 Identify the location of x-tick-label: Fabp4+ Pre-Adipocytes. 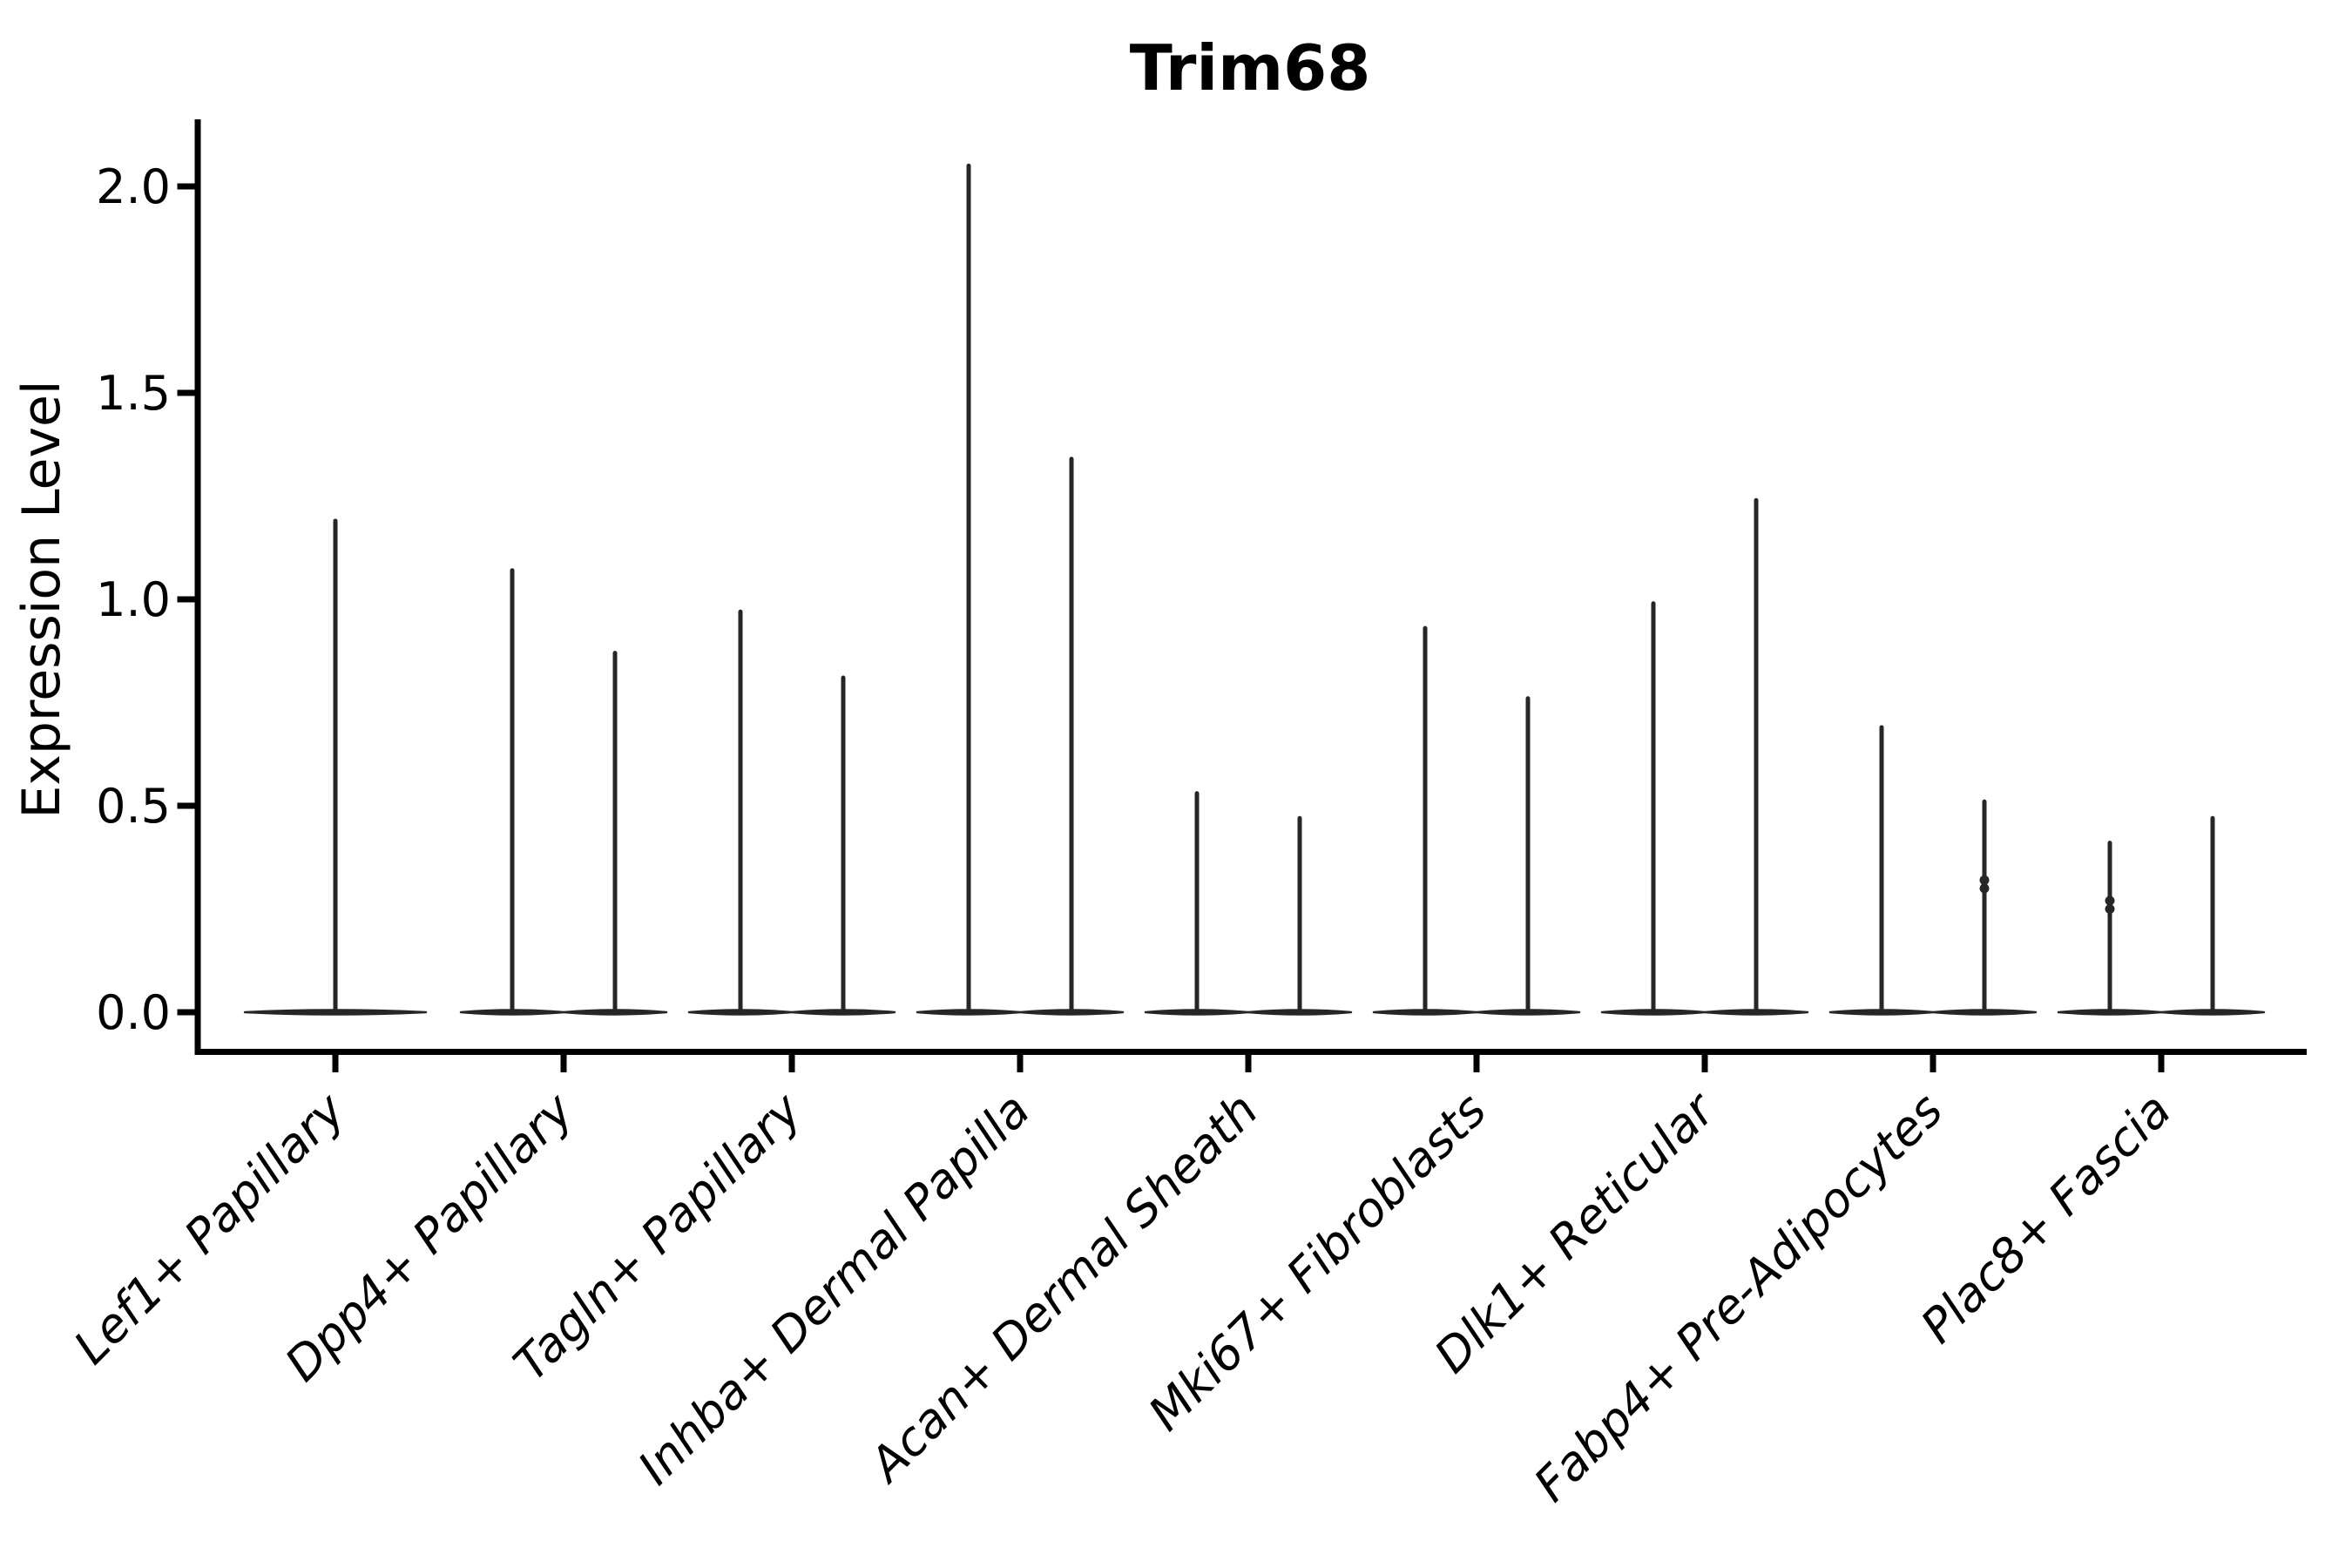
(1738, 1297).